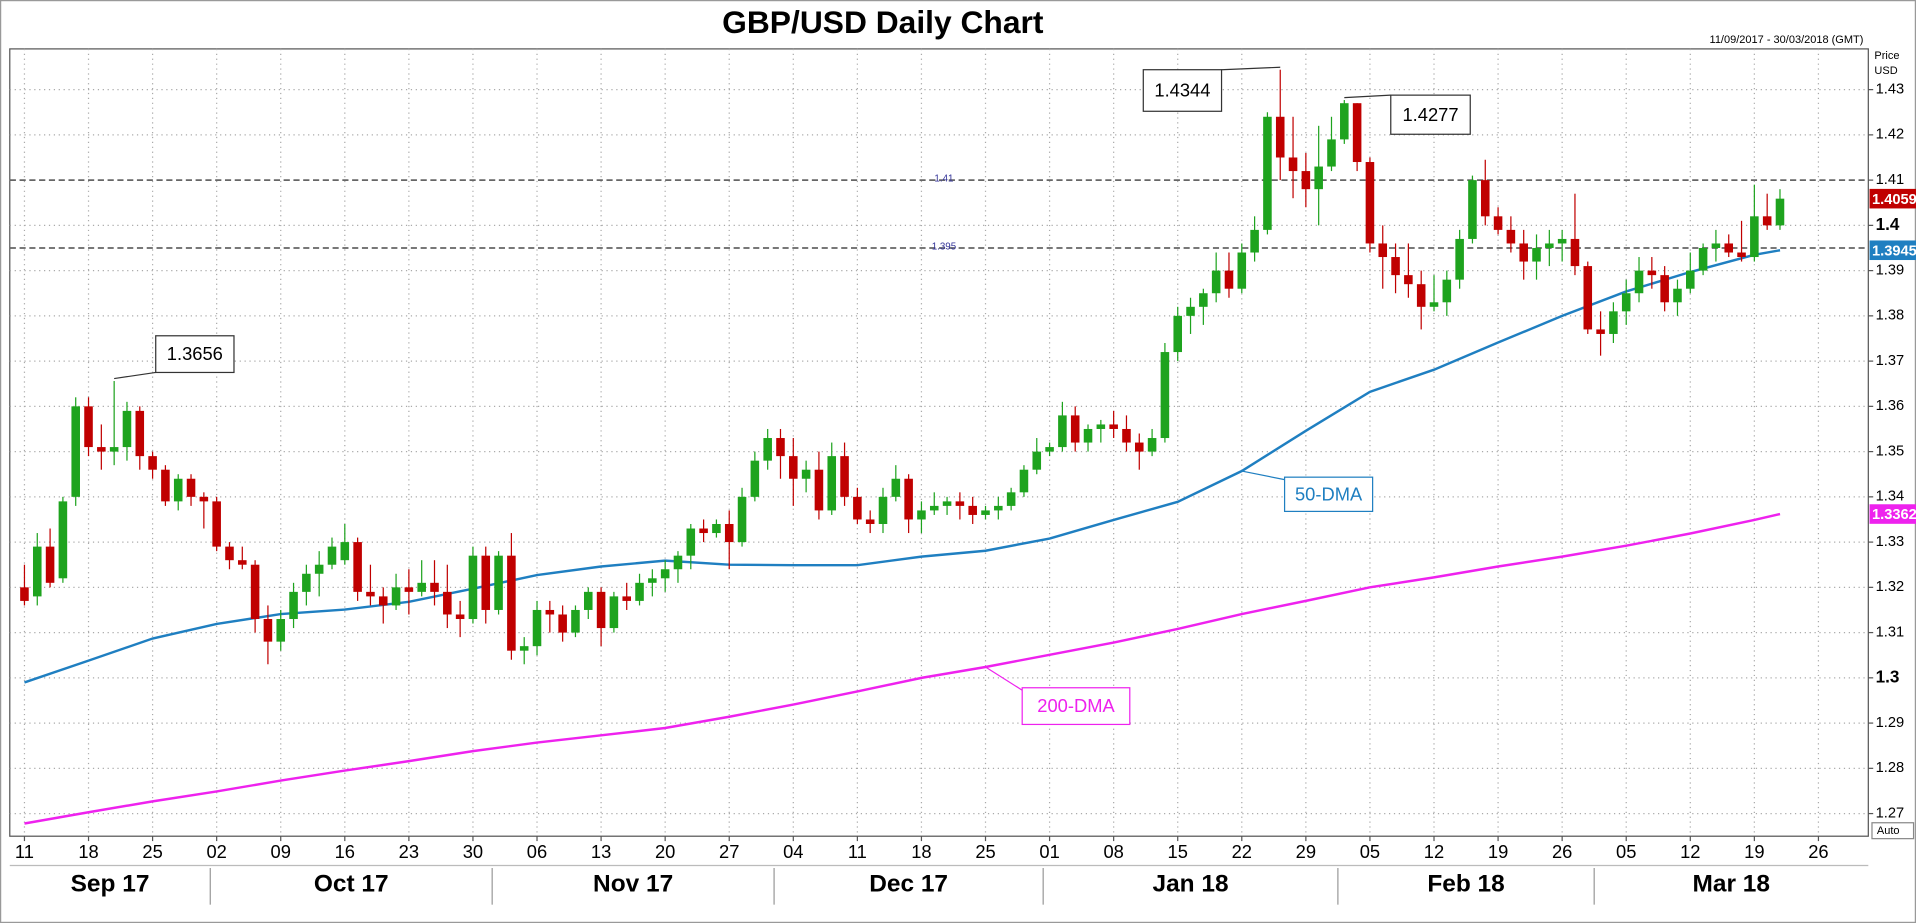  Describe the element at coordinates (1890, 497) in the screenshot. I see `y-tick-label: 1.34` at that location.